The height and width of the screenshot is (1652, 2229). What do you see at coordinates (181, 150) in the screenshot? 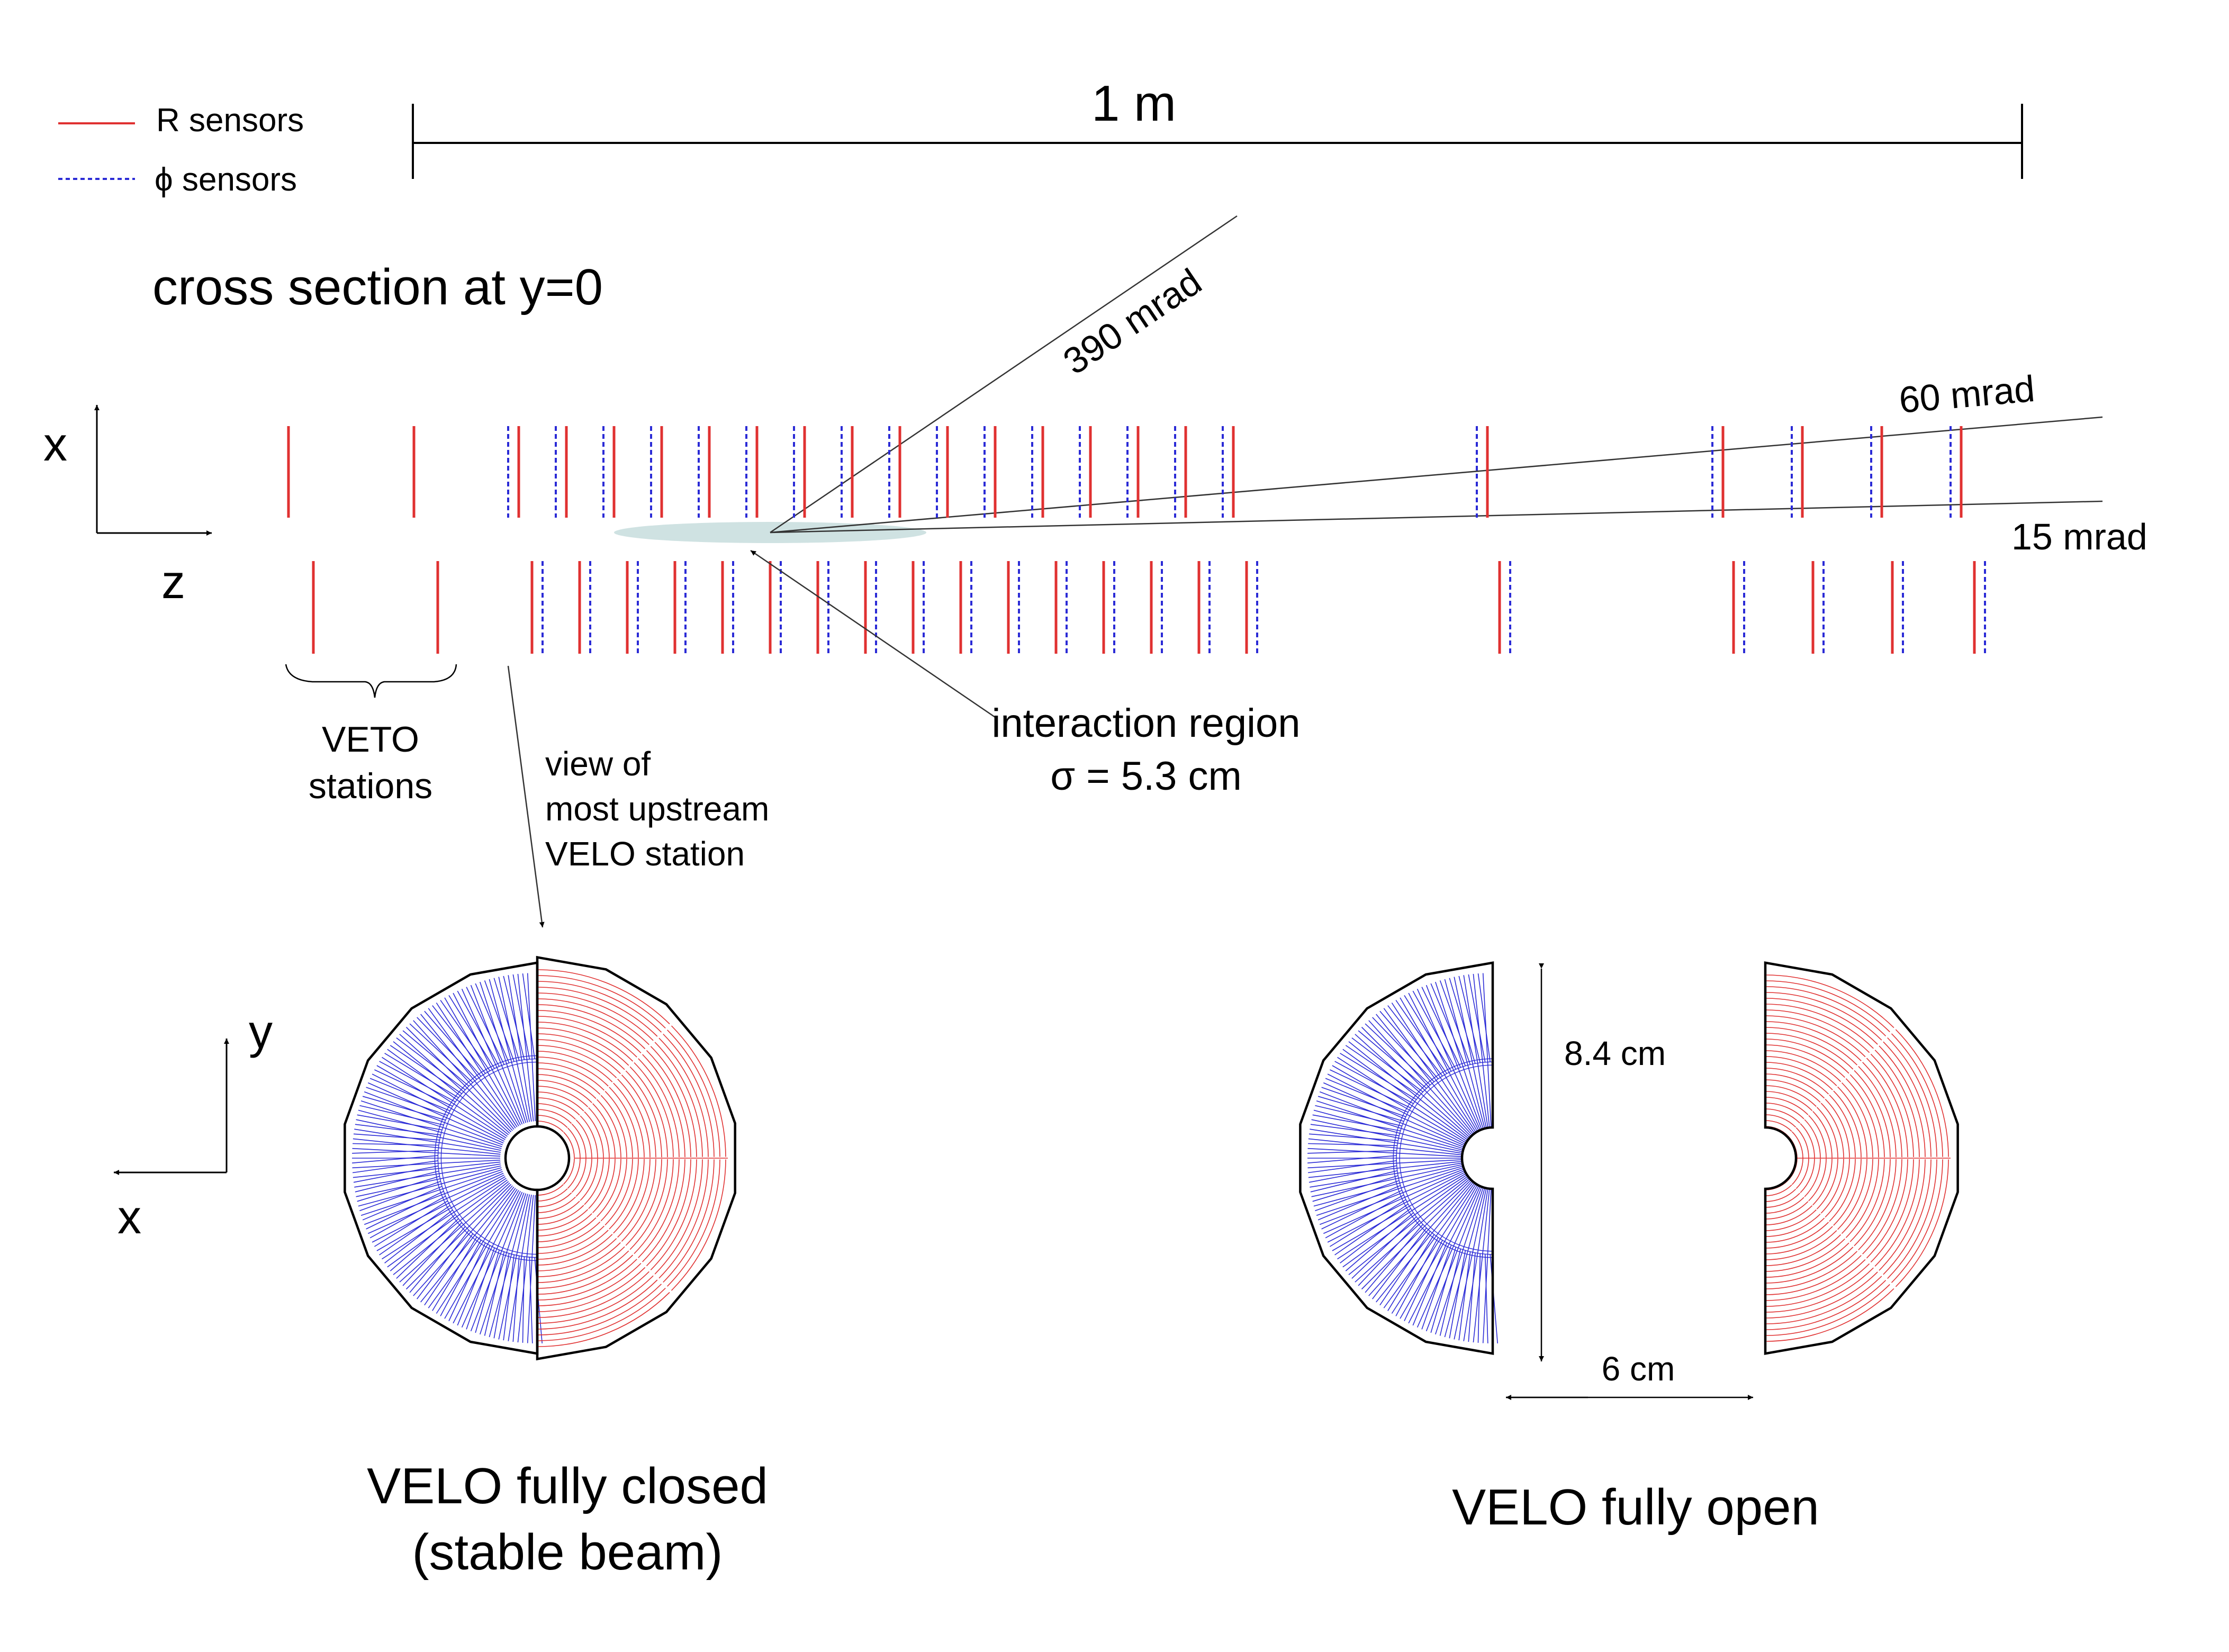
I see `legend: R sensors ϕ sensors` at bounding box center [181, 150].